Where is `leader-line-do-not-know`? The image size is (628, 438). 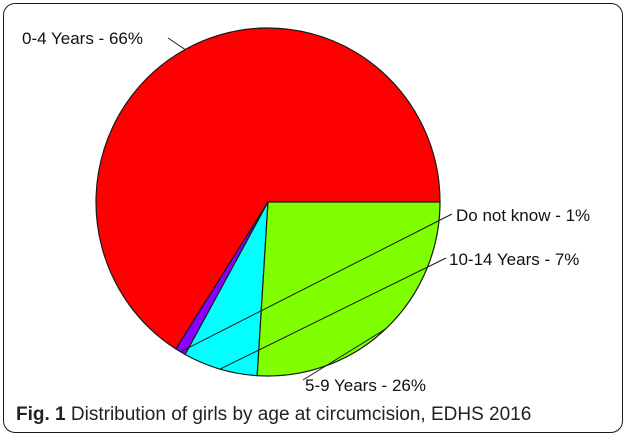 leader-line-do-not-know is located at coordinates (316, 283).